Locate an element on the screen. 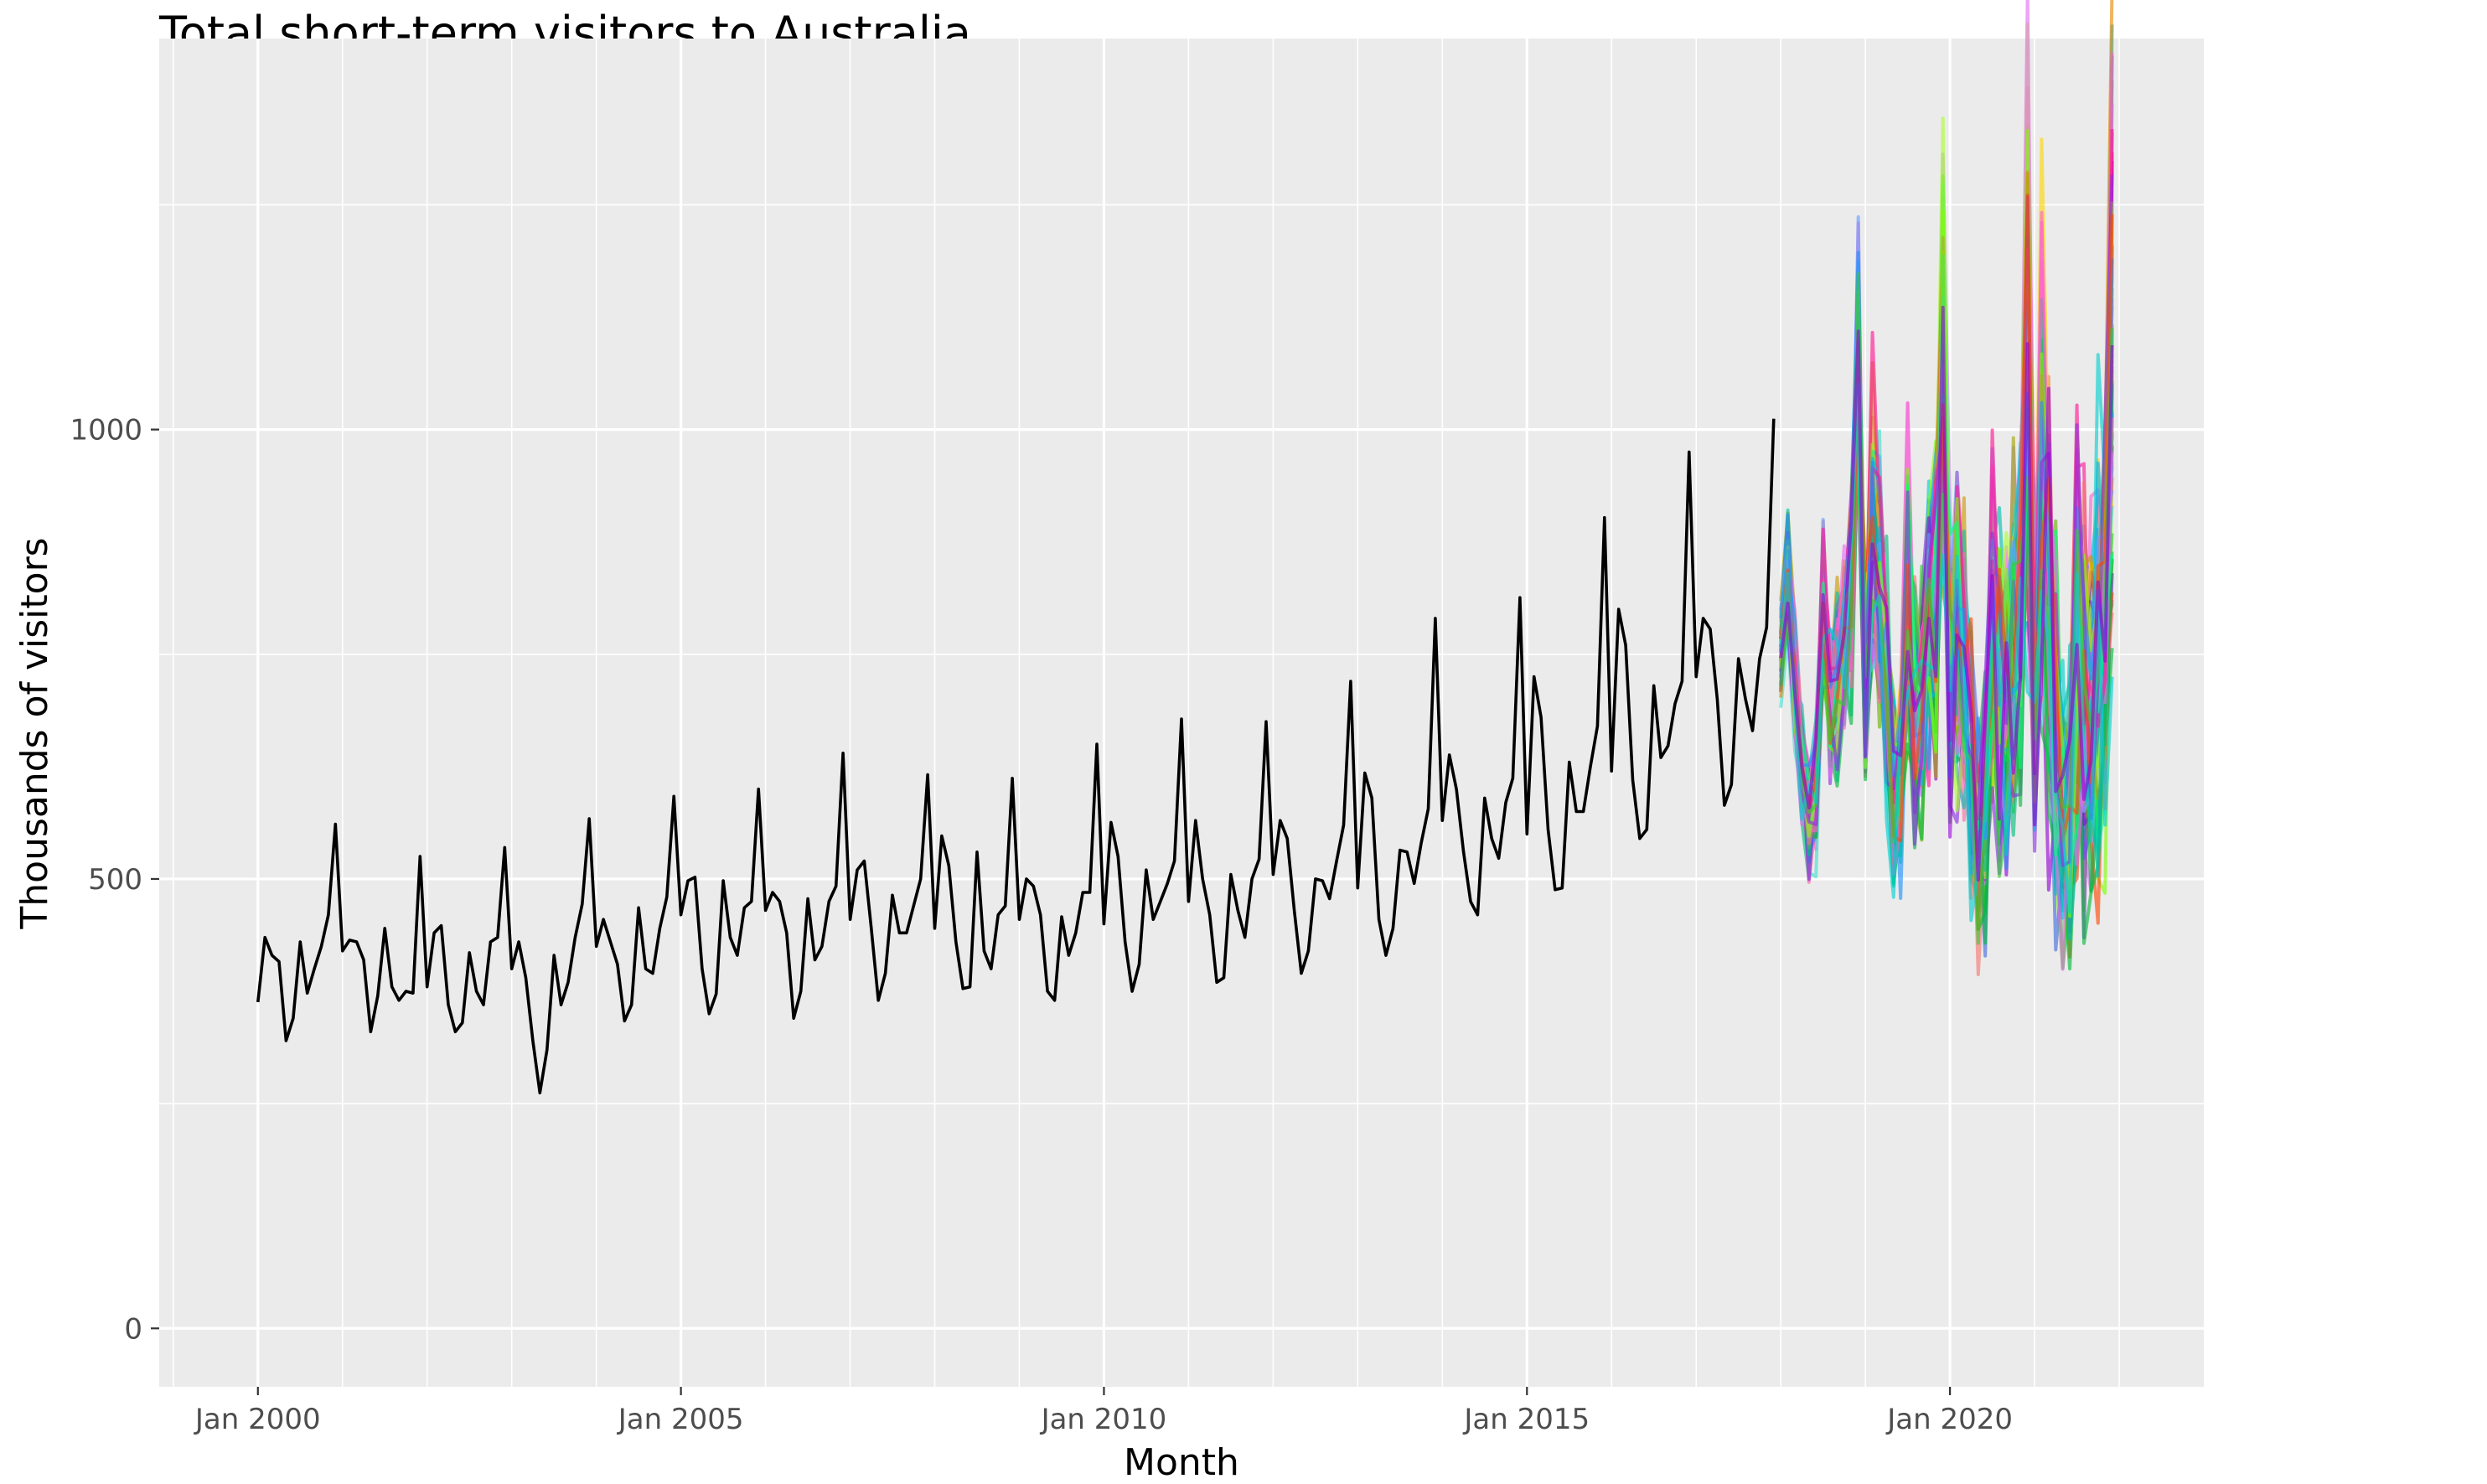 The height and width of the screenshot is (1484, 2487). y-axis: 0 500 1000 is located at coordinates (114, 880).